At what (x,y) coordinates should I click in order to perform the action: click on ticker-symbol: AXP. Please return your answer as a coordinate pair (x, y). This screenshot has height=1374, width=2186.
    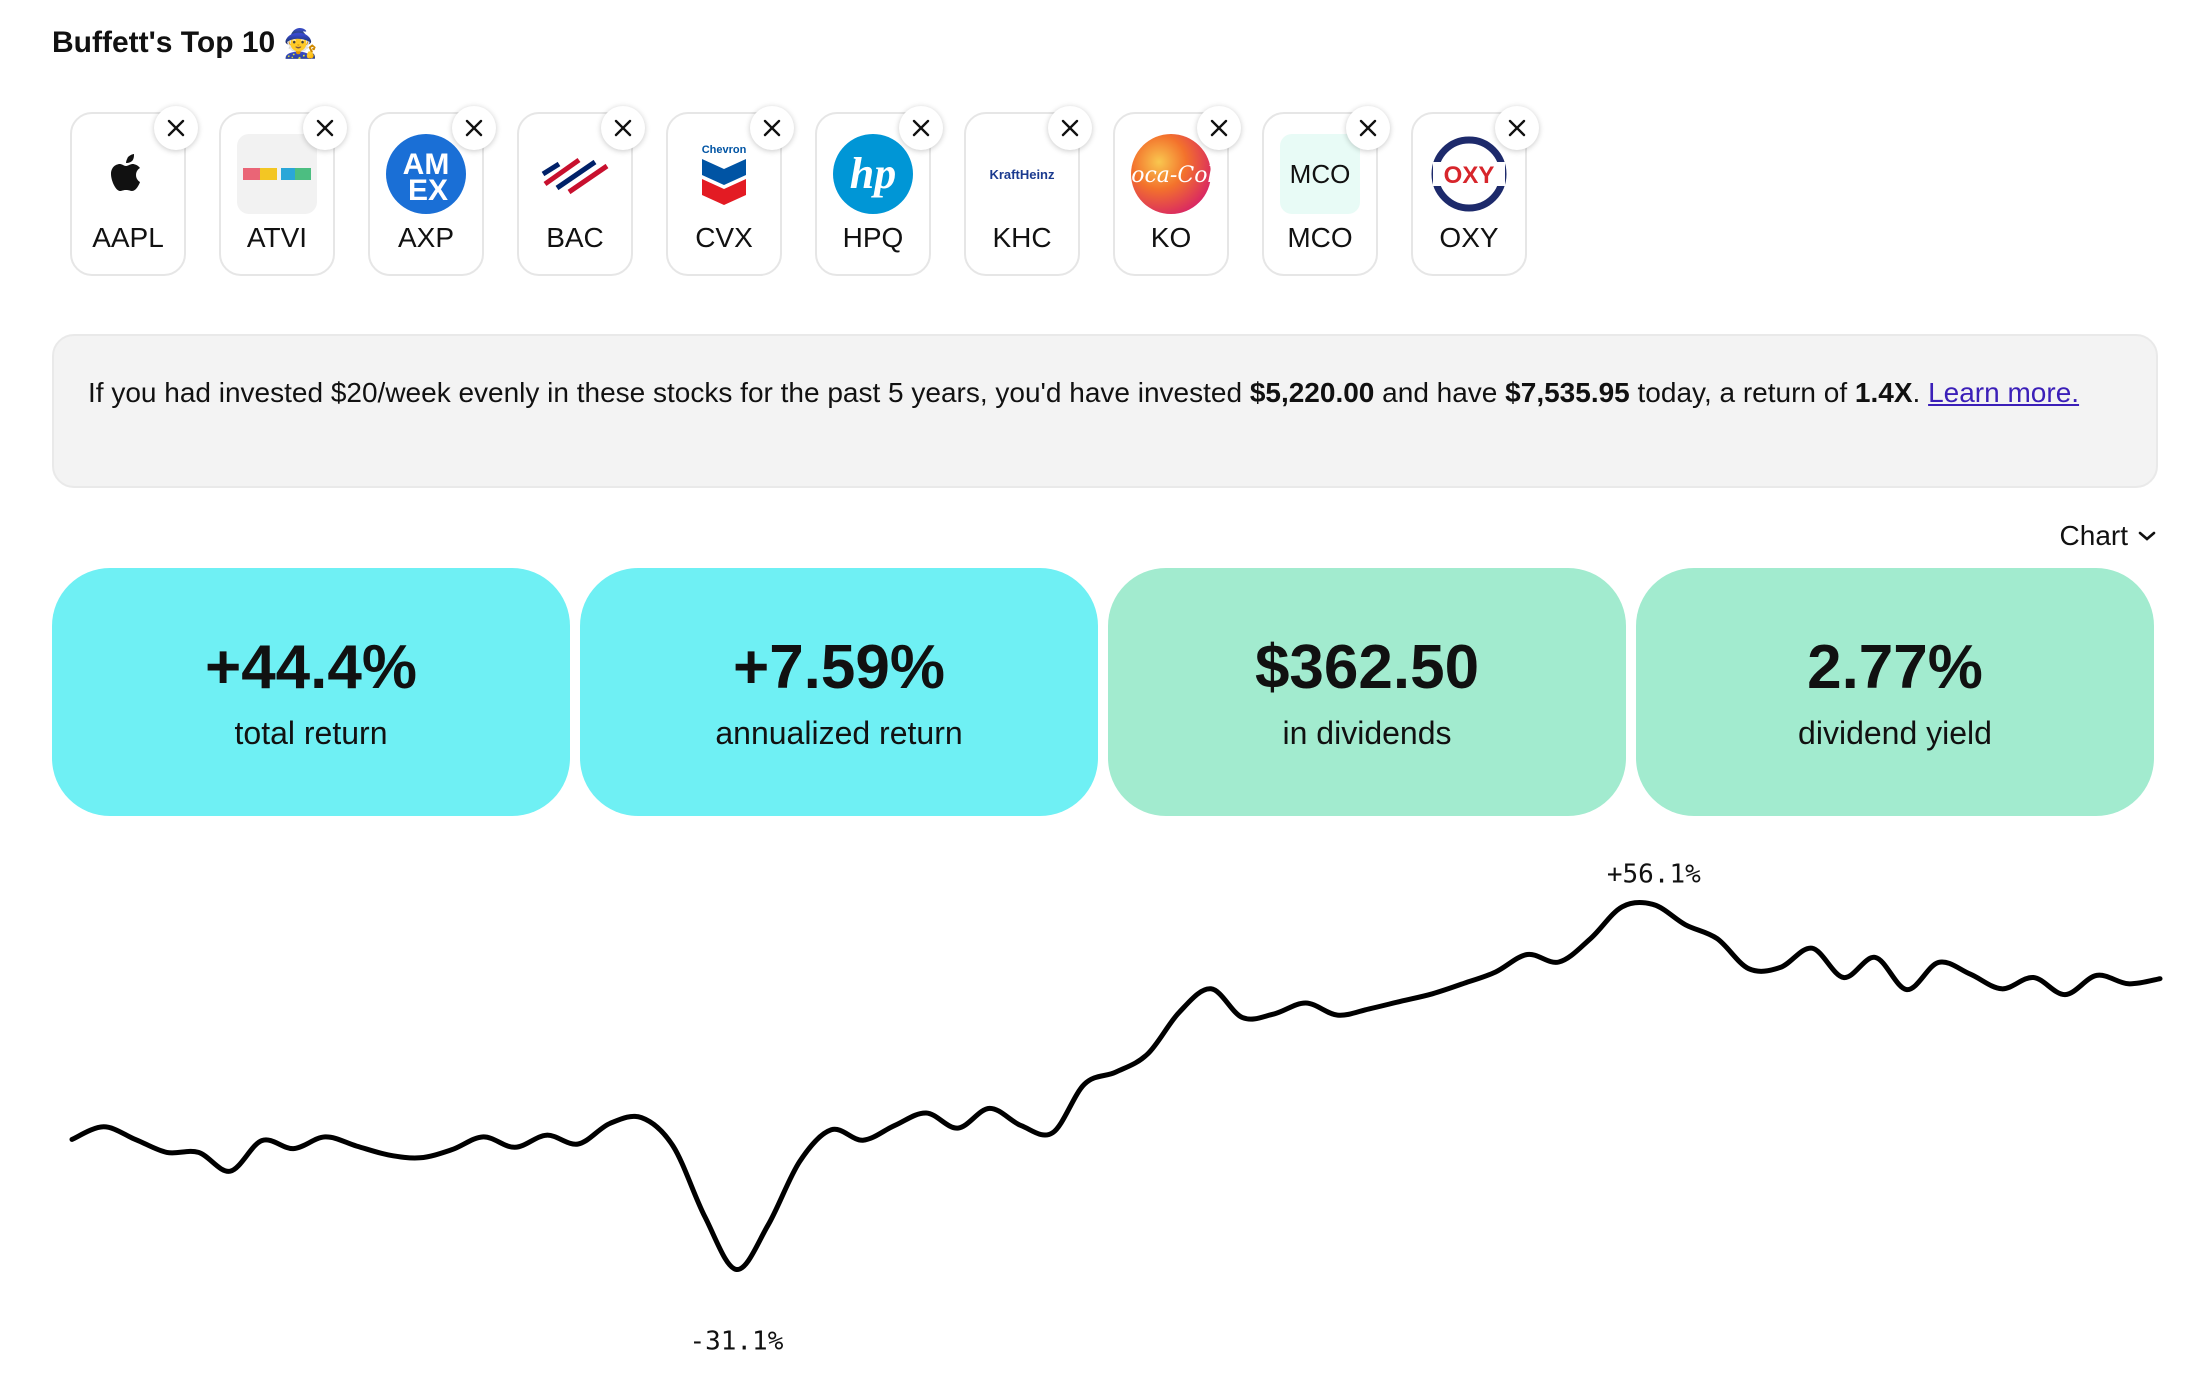
    Looking at the image, I should click on (426, 237).